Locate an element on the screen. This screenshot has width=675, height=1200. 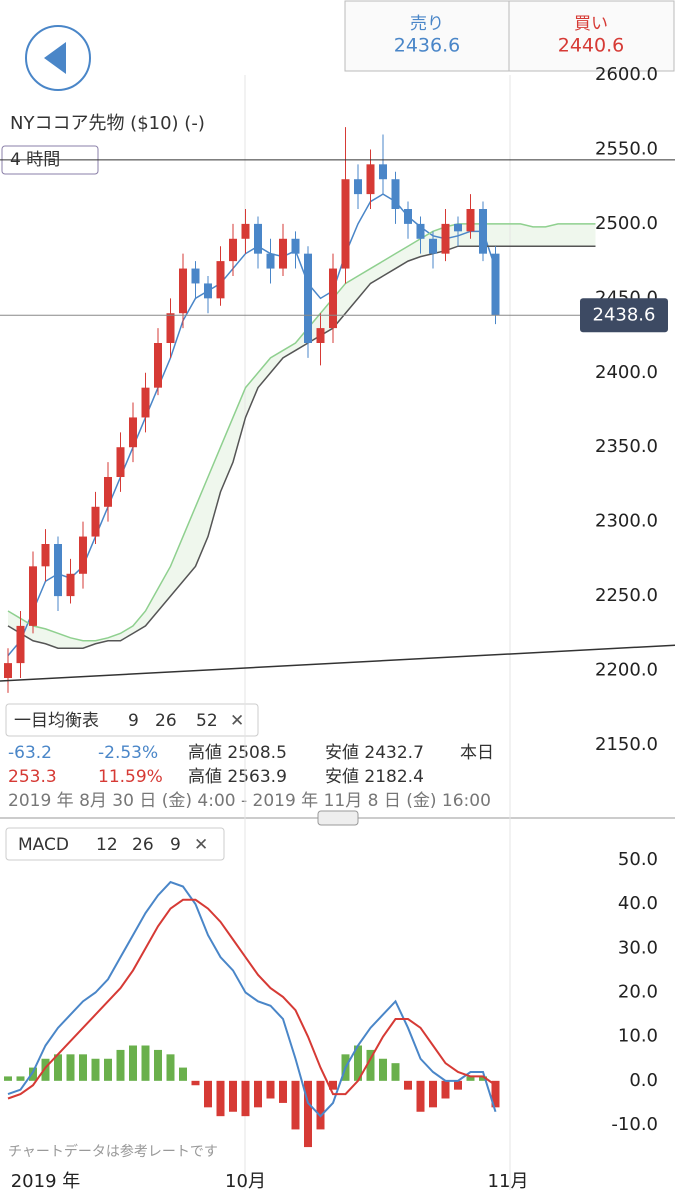
macd-box is located at coordinates (115, 844).